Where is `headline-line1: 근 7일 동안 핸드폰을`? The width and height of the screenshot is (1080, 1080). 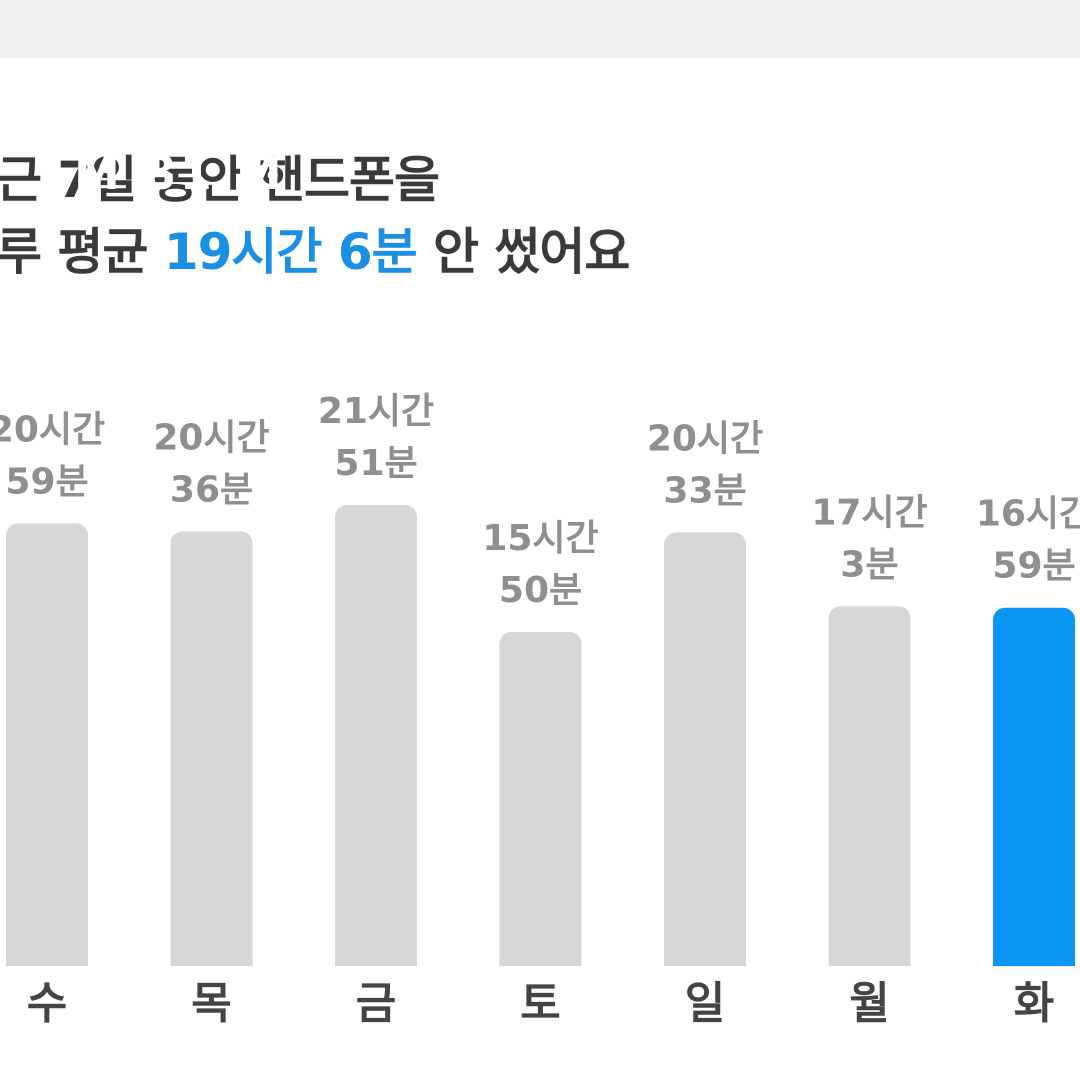 headline-line1: 근 7일 동안 핸드폰을 is located at coordinates (220, 176).